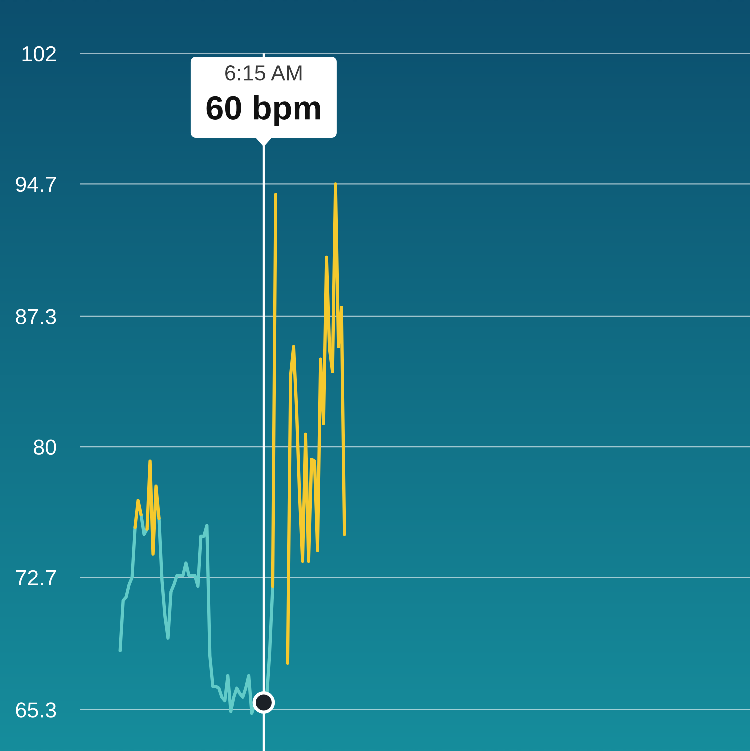  Describe the element at coordinates (36, 710) in the screenshot. I see `y-tick-label: 65.3` at that location.